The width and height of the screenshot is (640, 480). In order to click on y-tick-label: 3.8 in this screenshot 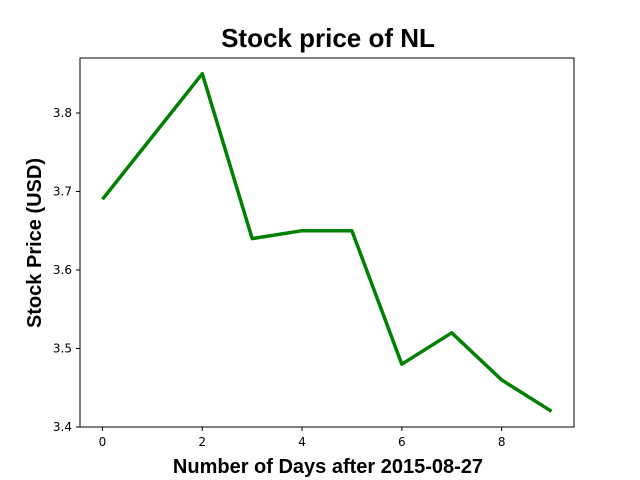, I will do `click(62, 113)`.